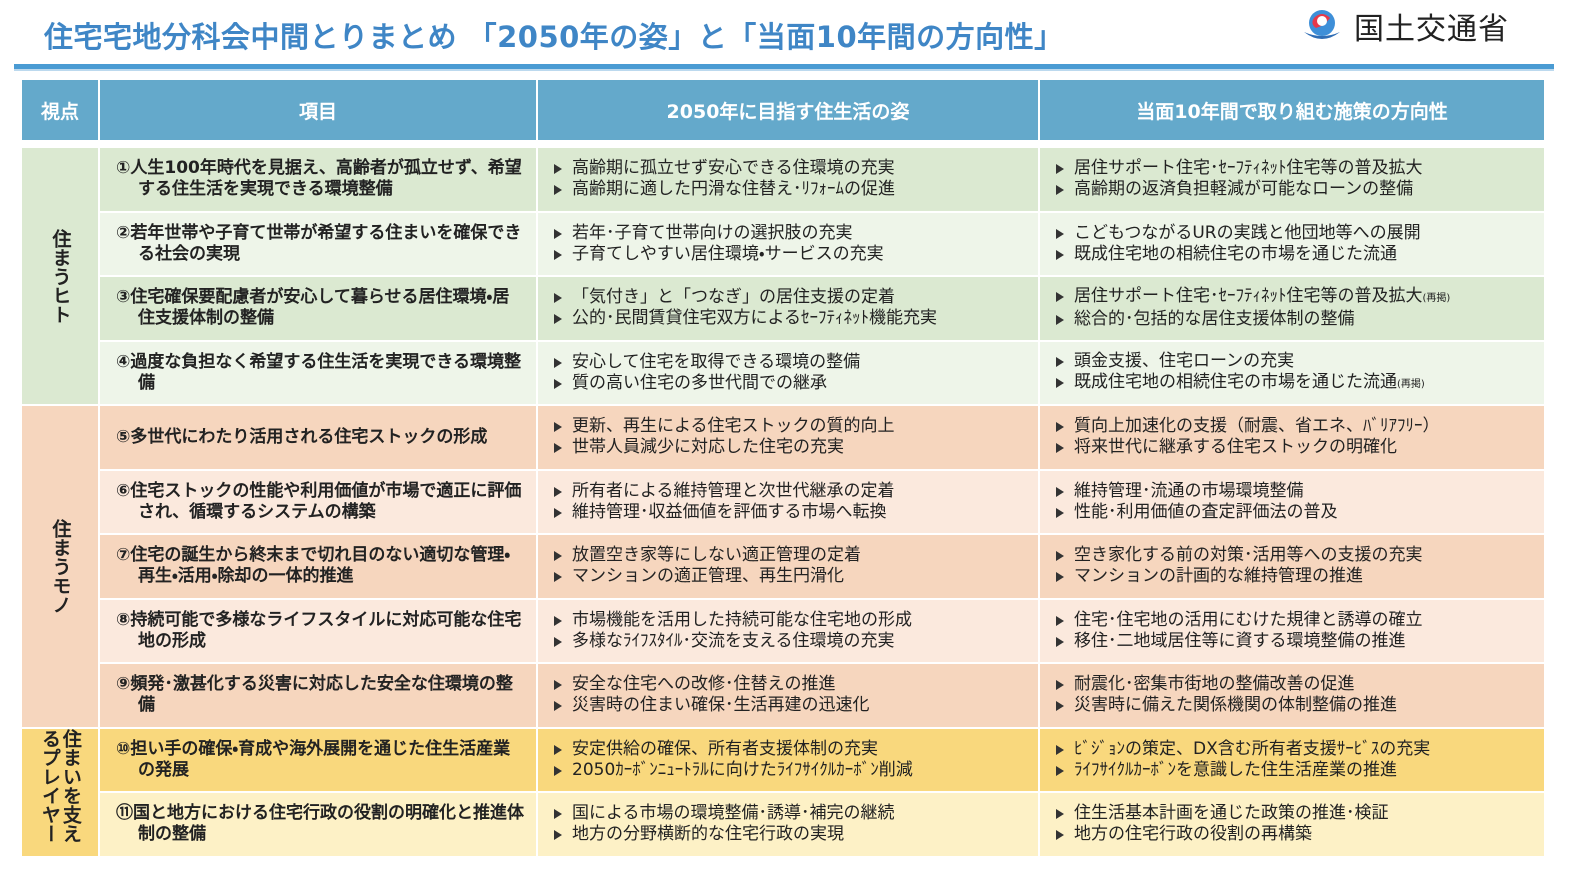 The height and width of the screenshot is (884, 1584). I want to click on measure-text: 居住サポート住宅･ｾｰﾌﾃｨﾈｯﾄ住宅等の普及拡大, so click(1248, 168).